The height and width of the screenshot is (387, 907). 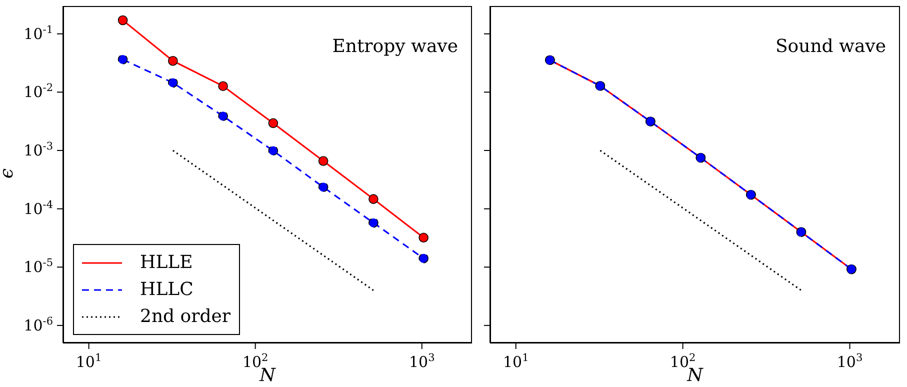 I want to click on annotation: Entropy wave, so click(x=395, y=46).